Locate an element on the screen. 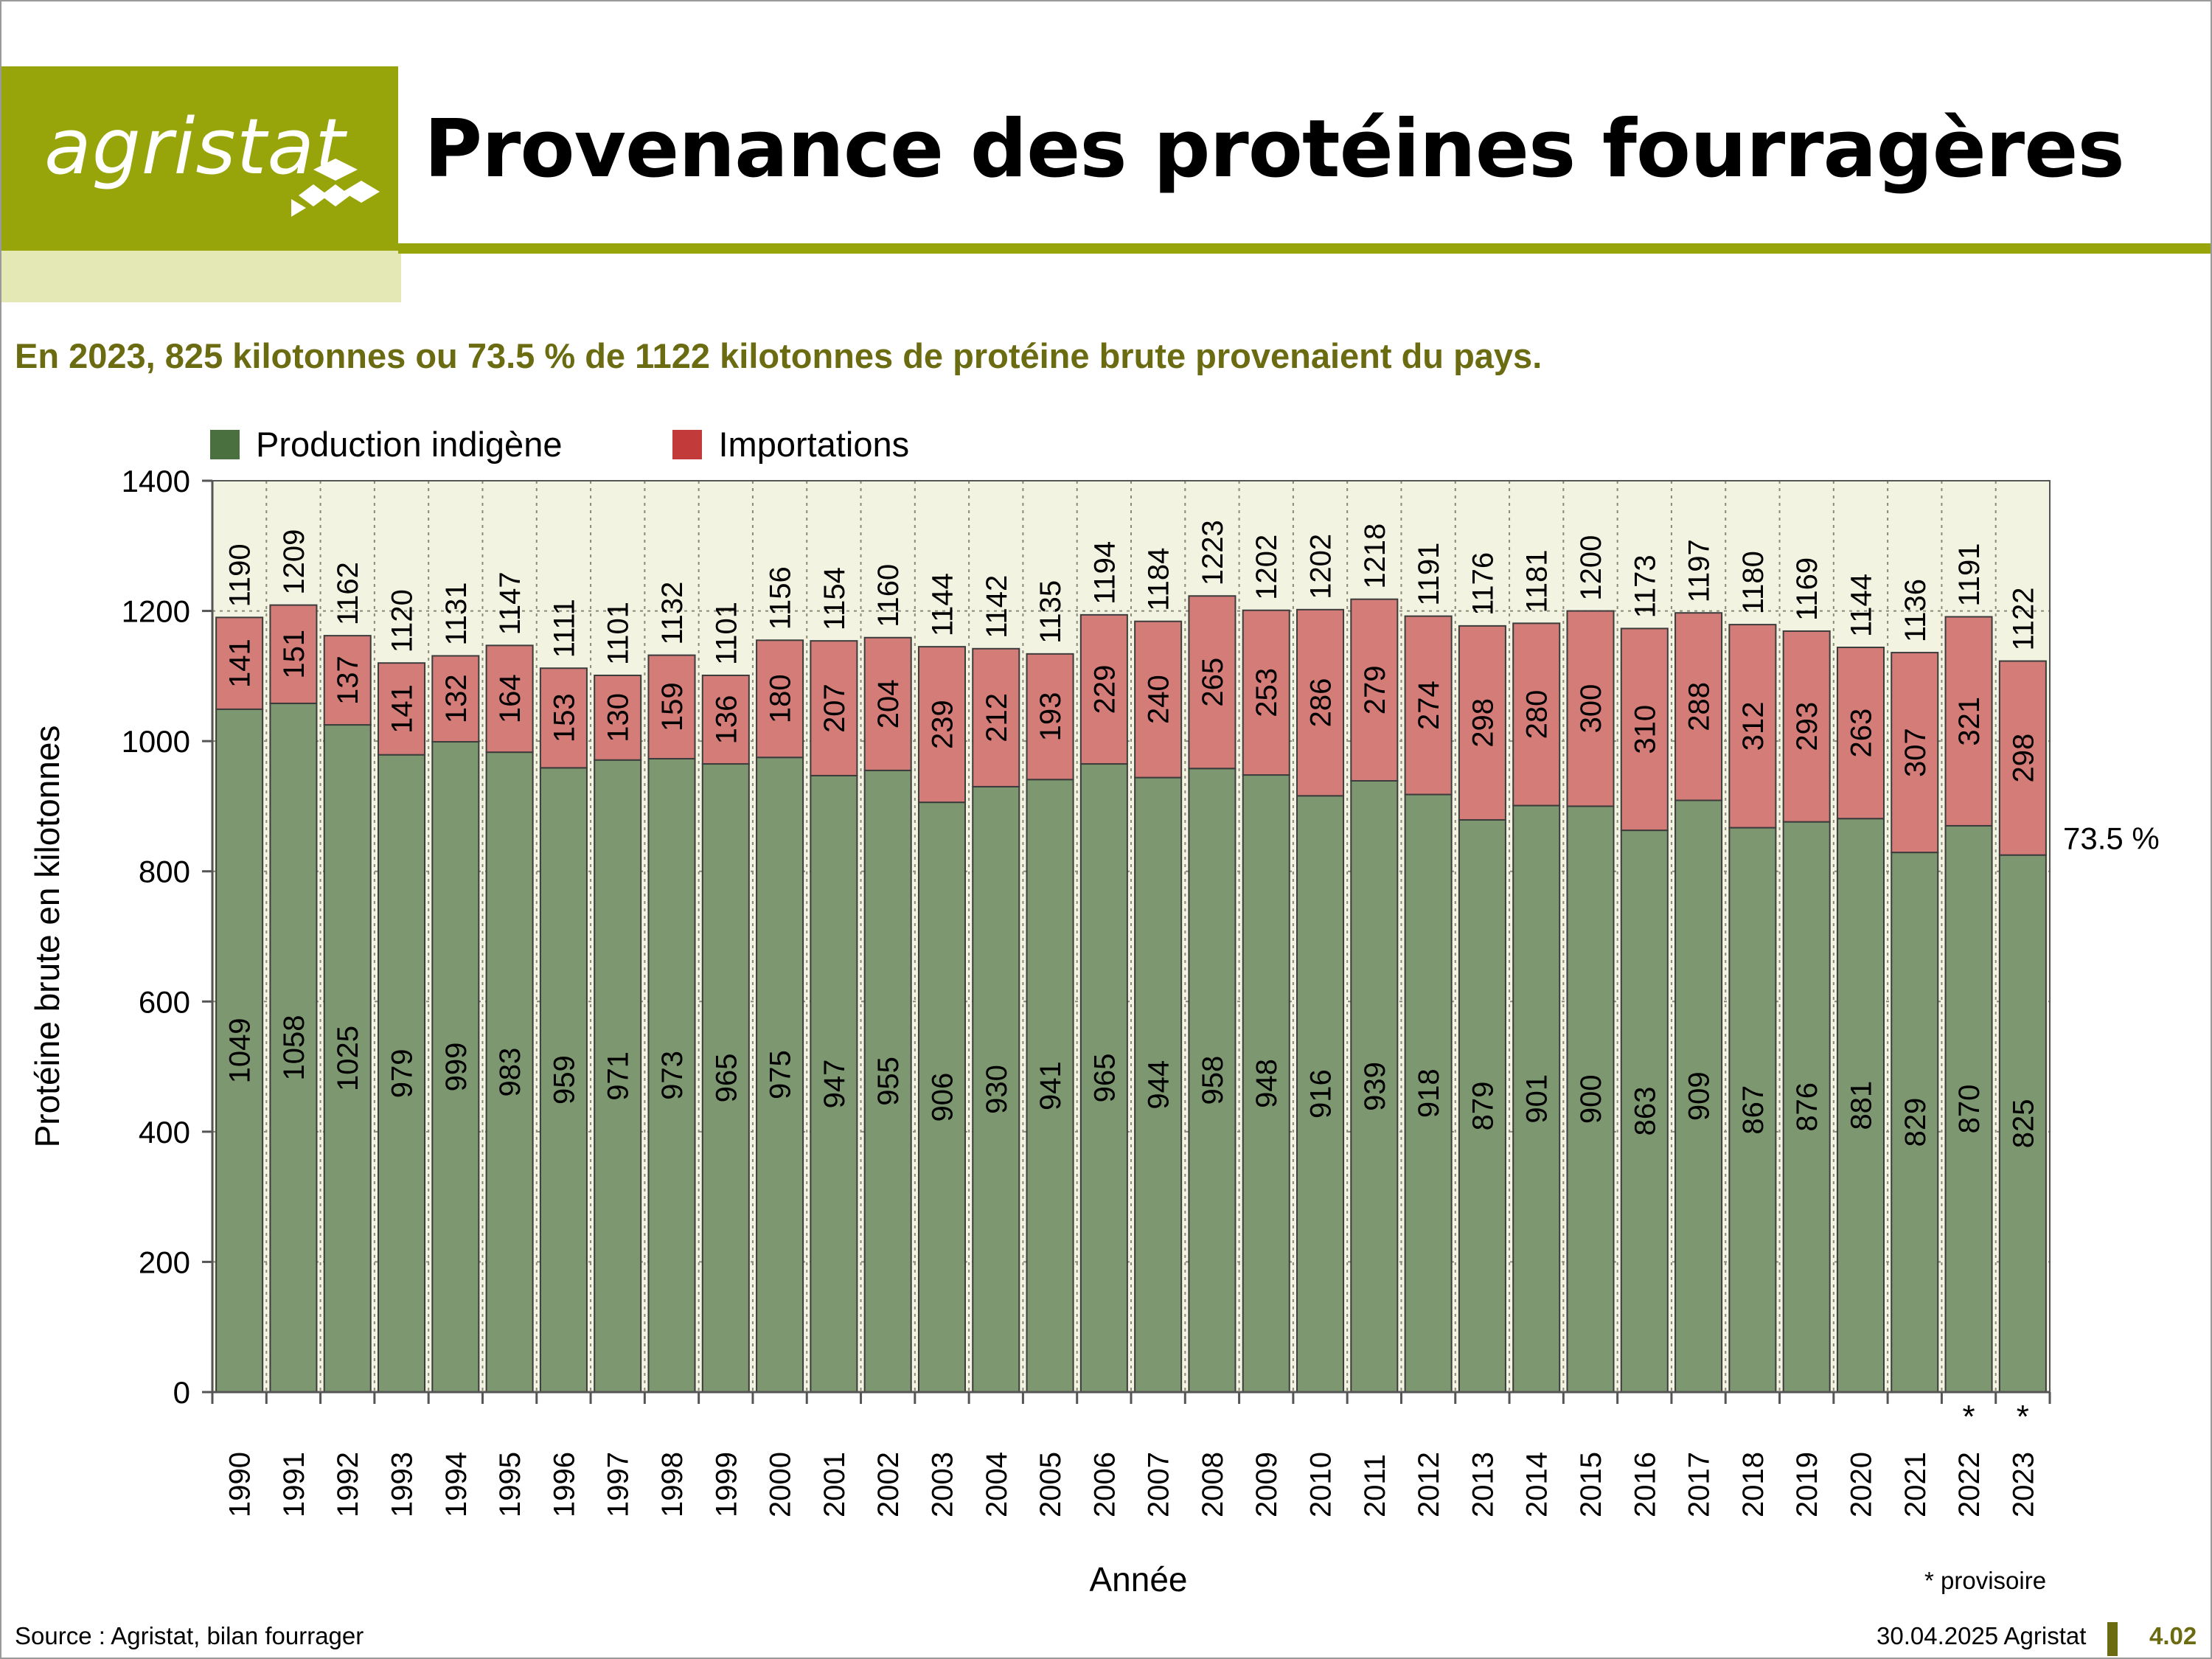  data-label-domestic: 870 is located at coordinates (1969, 1109).